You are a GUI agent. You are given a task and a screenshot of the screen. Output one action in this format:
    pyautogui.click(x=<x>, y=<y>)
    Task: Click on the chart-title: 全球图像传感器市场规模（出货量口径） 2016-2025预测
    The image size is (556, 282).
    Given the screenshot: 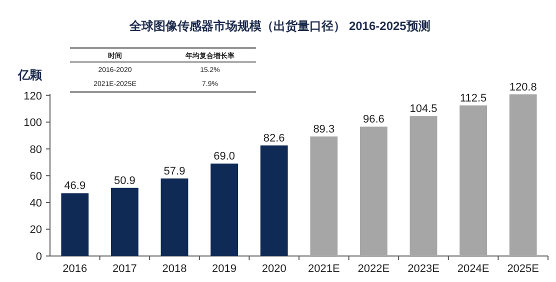 What is the action you would take?
    pyautogui.click(x=279, y=26)
    